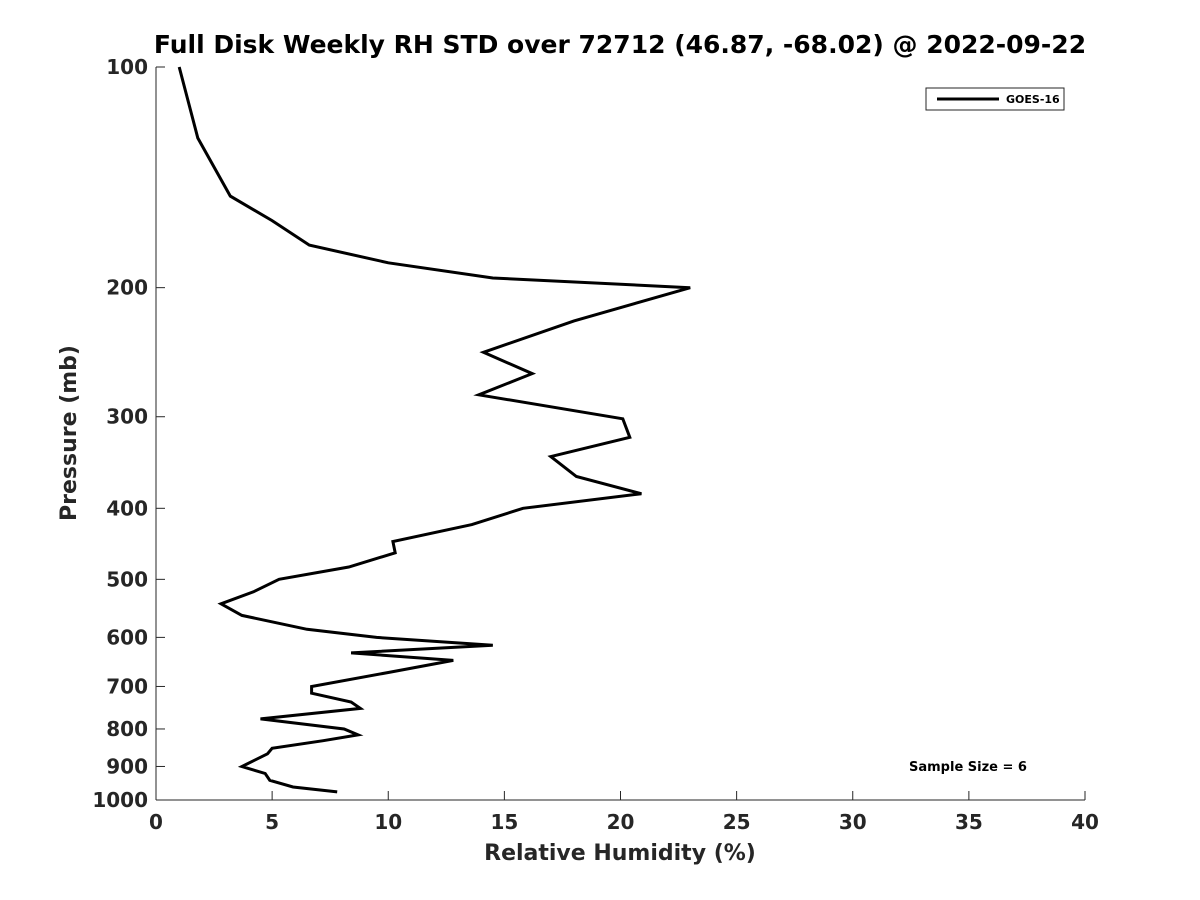 Image resolution: width=1200 pixels, height=900 pixels. I want to click on x-tick-label: 40, so click(1085, 822).